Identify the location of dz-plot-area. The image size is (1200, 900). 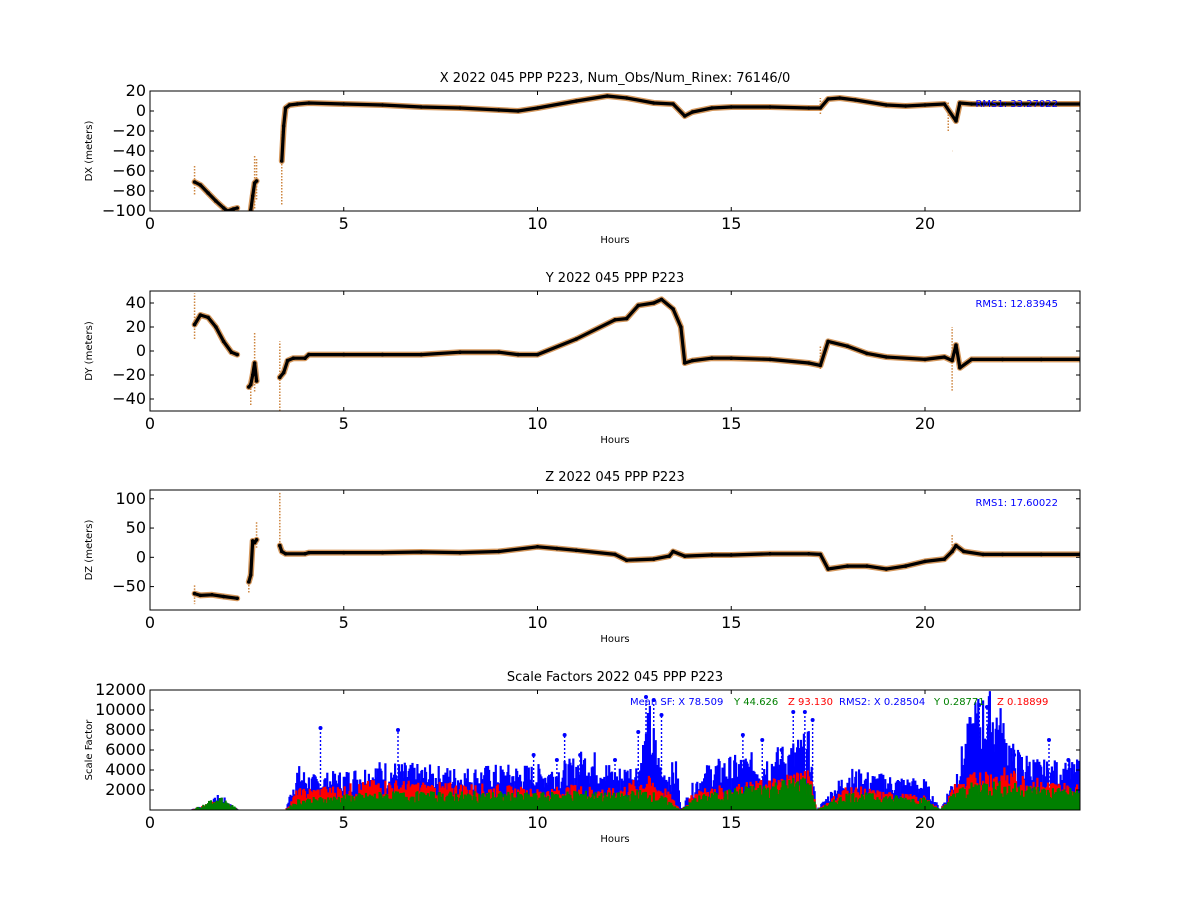
(635, 548).